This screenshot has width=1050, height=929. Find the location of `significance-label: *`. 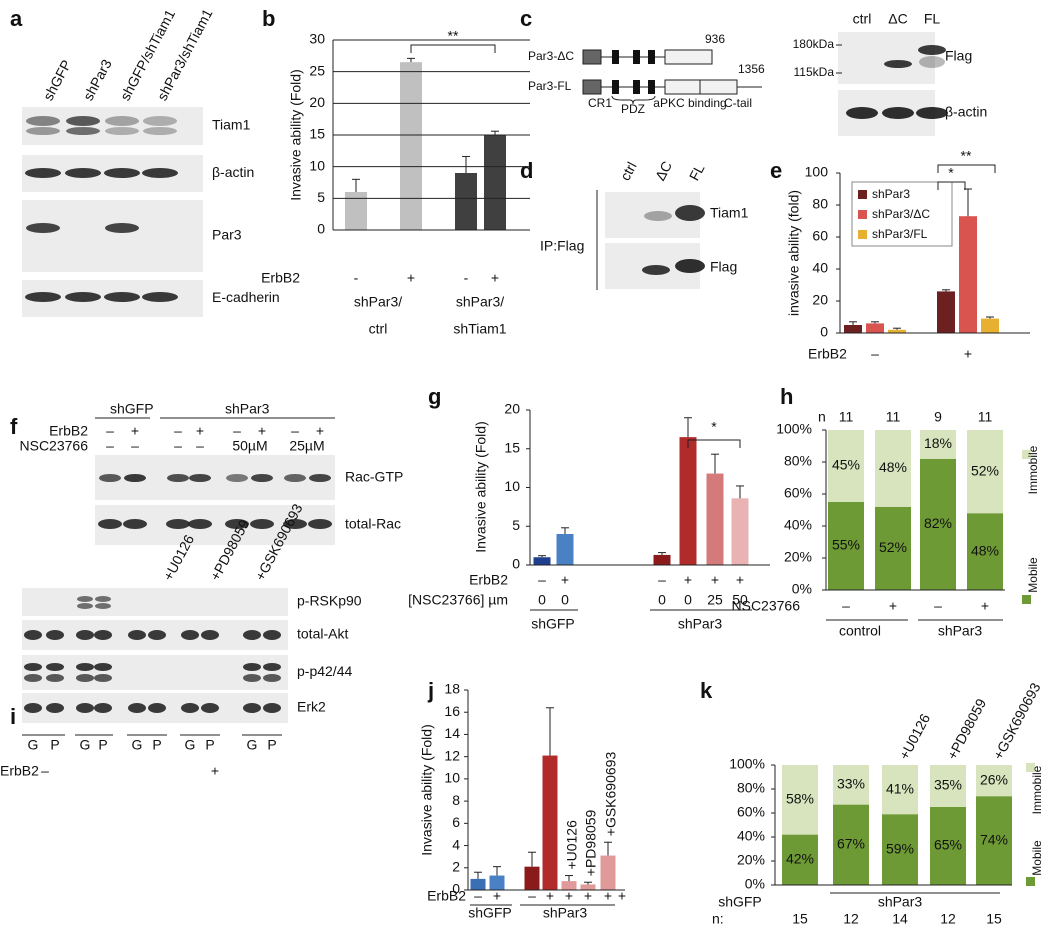

significance-label: * is located at coordinates (951, 173).